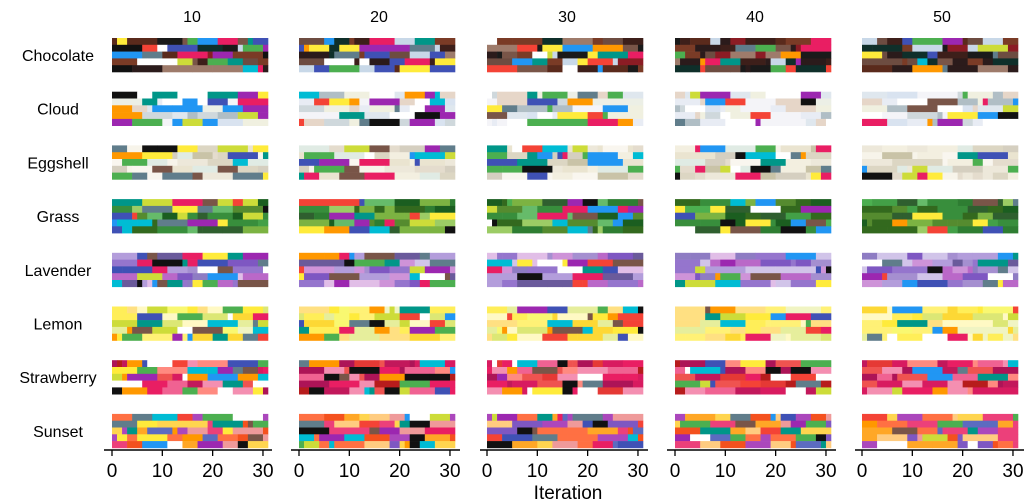 Image resolution: width=1033 pixels, height=504 pixels. I want to click on x-tick-label: 0, so click(487, 471).